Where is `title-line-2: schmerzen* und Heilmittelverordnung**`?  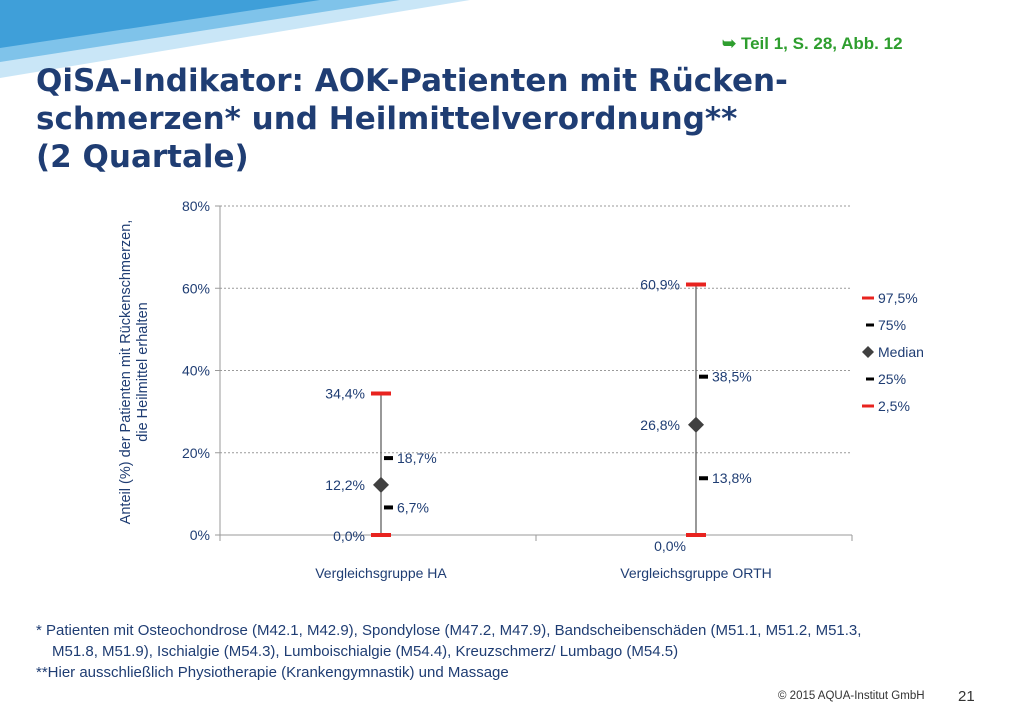
title-line-2: schmerzen* und Heilmittelverordnung** is located at coordinates (387, 119).